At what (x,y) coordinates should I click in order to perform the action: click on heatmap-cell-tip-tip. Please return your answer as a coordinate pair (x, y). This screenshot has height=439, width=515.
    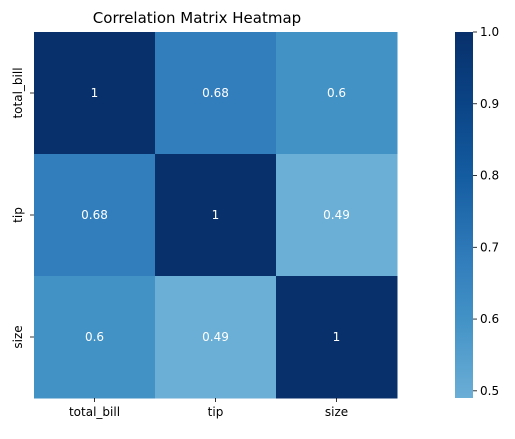
    Looking at the image, I should click on (216, 215).